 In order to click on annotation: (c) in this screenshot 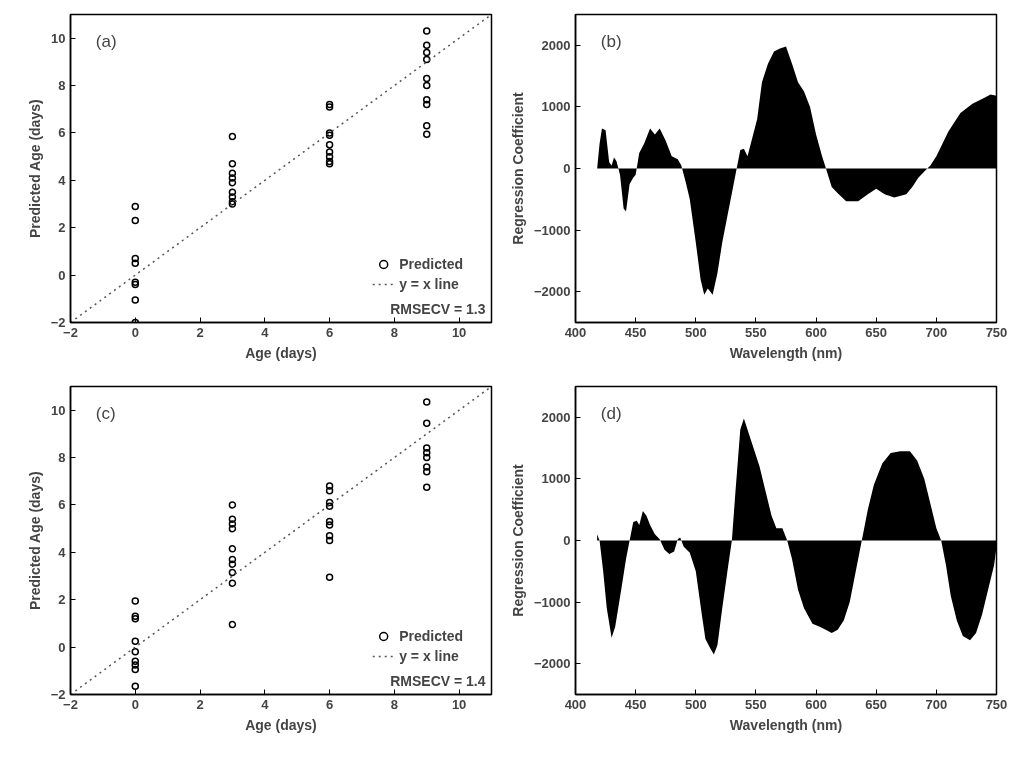, I will do `click(105, 414)`.